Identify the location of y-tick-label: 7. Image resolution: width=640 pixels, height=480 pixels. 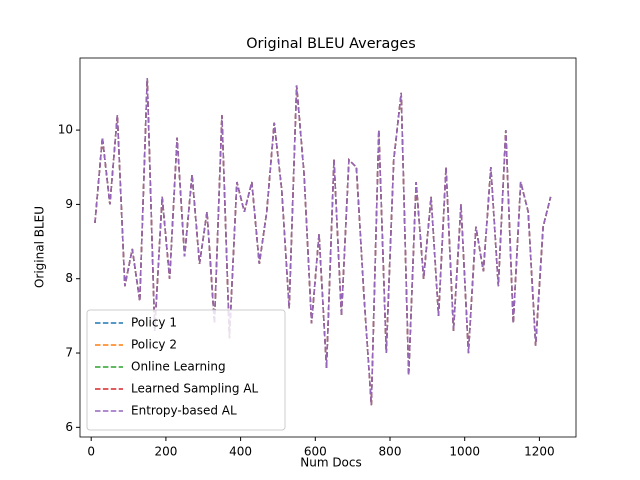
(69, 353).